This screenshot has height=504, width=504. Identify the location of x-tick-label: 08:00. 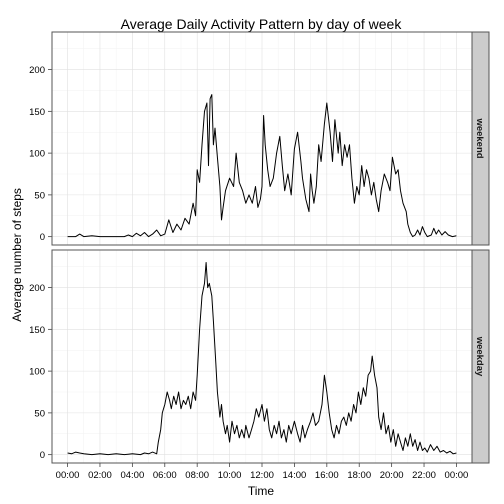
(197, 475).